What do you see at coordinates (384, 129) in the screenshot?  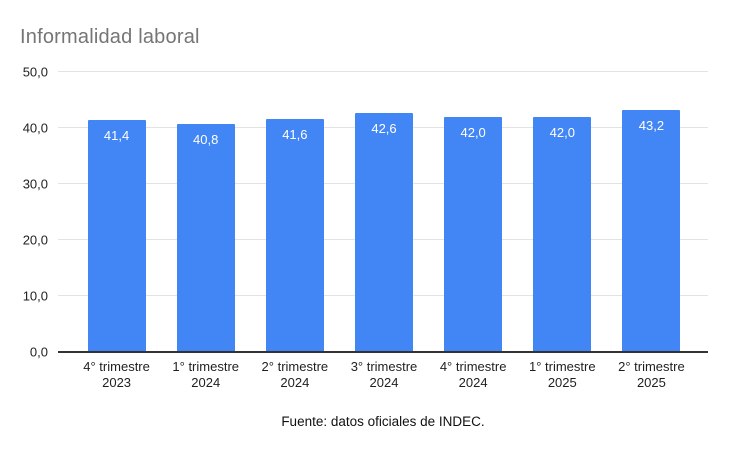 I see `bar-value-label: 42,6` at bounding box center [384, 129].